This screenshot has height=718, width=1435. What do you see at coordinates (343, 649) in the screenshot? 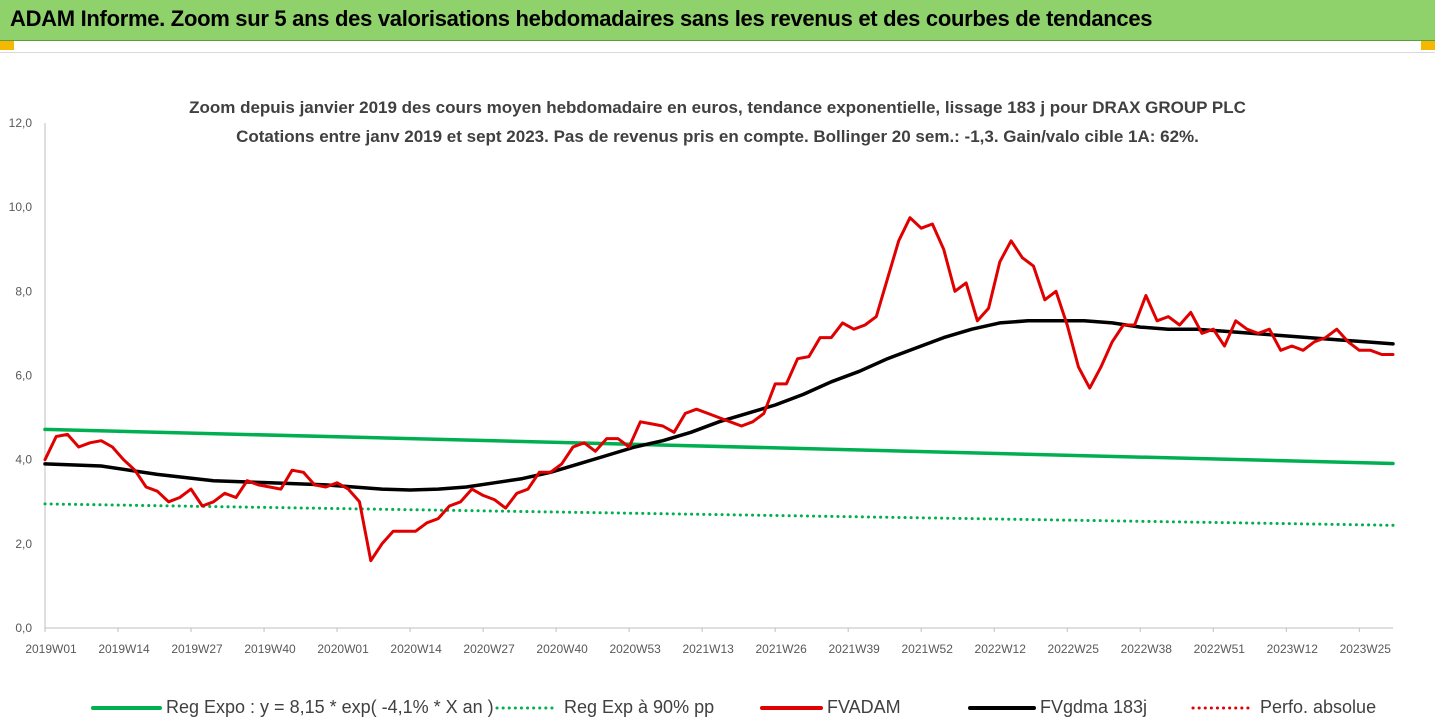
I see `x-tick-label: 2020W01` at bounding box center [343, 649].